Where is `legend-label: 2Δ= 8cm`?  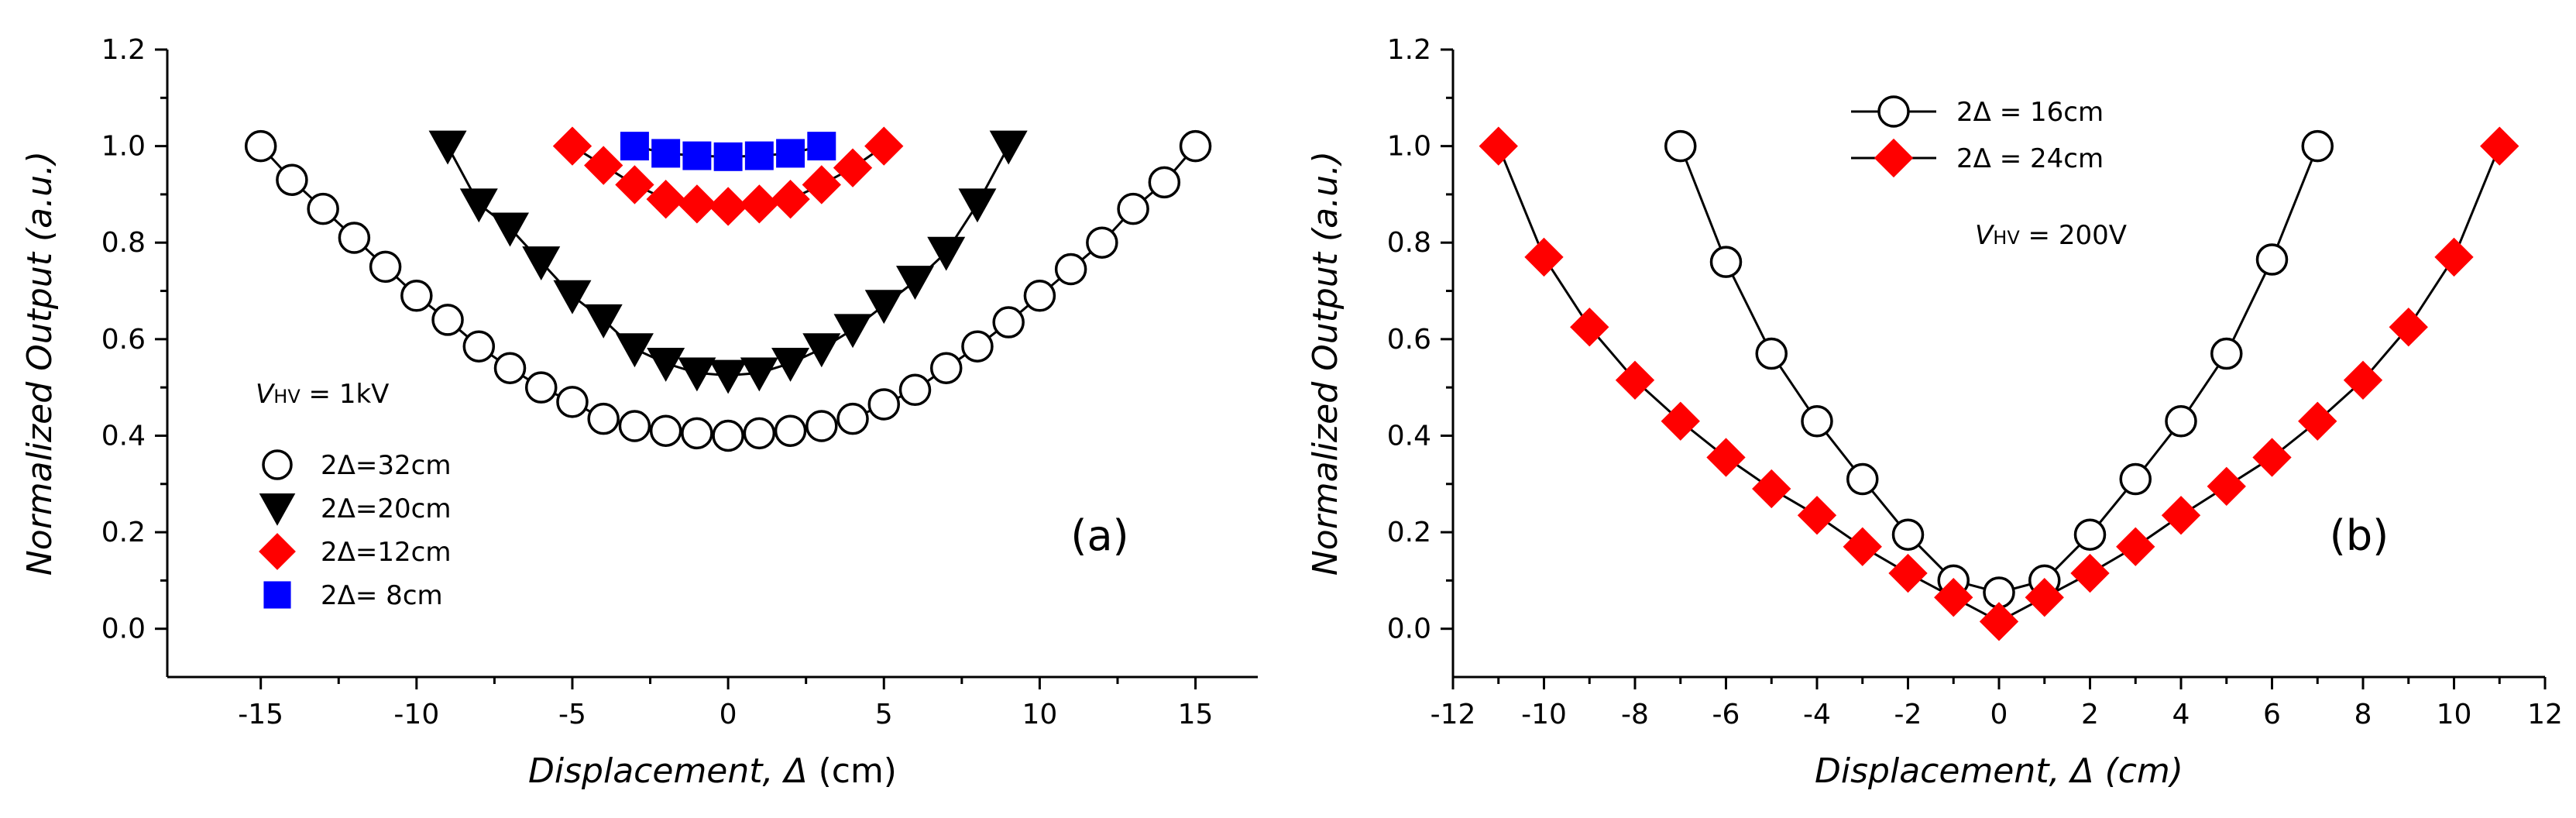 legend-label: 2Δ= 8cm is located at coordinates (382, 595).